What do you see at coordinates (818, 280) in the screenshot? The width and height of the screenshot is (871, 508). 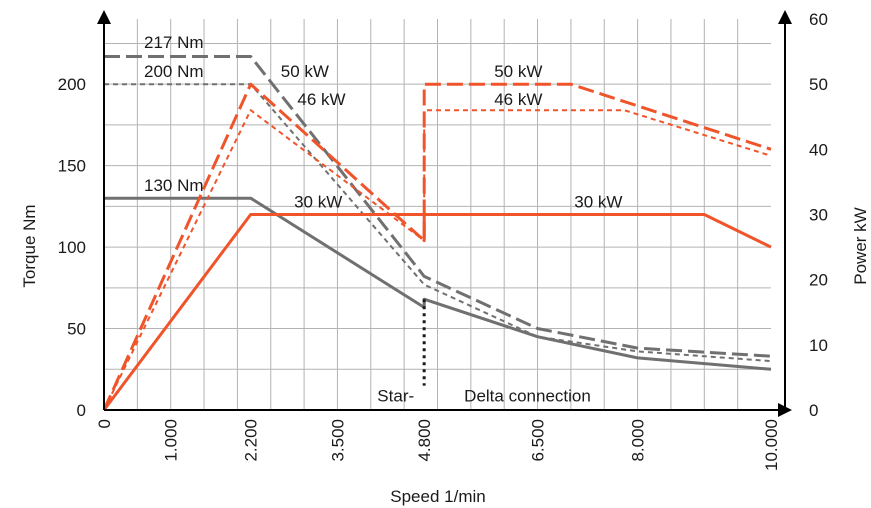 I see `y-right-tick-label: 20` at bounding box center [818, 280].